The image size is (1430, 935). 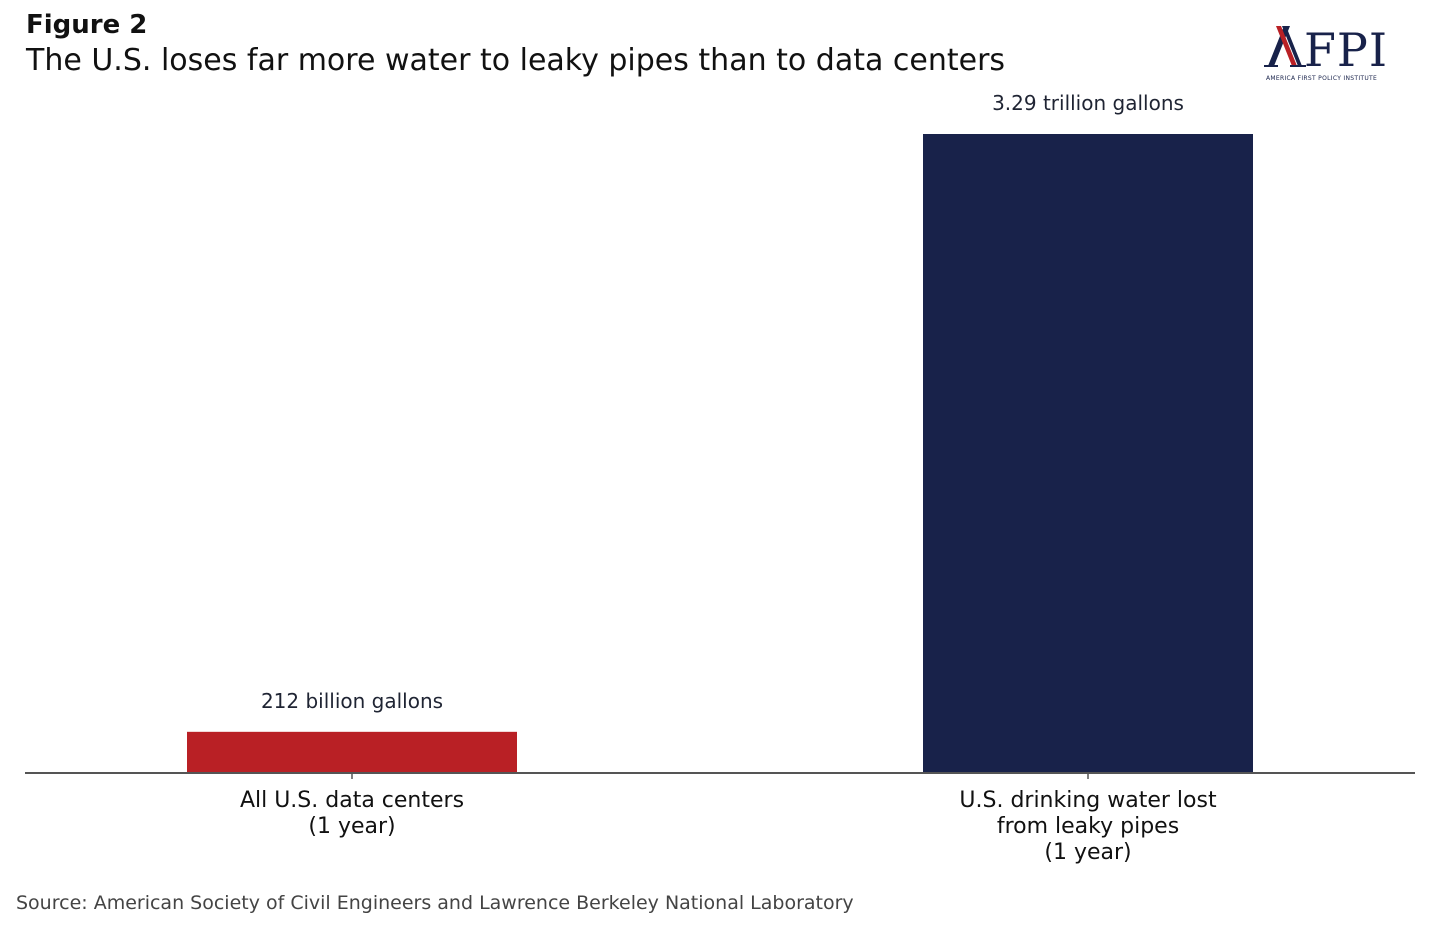 What do you see at coordinates (1088, 800) in the screenshot?
I see `x-tick-label-line: U.S. drinking water lost` at bounding box center [1088, 800].